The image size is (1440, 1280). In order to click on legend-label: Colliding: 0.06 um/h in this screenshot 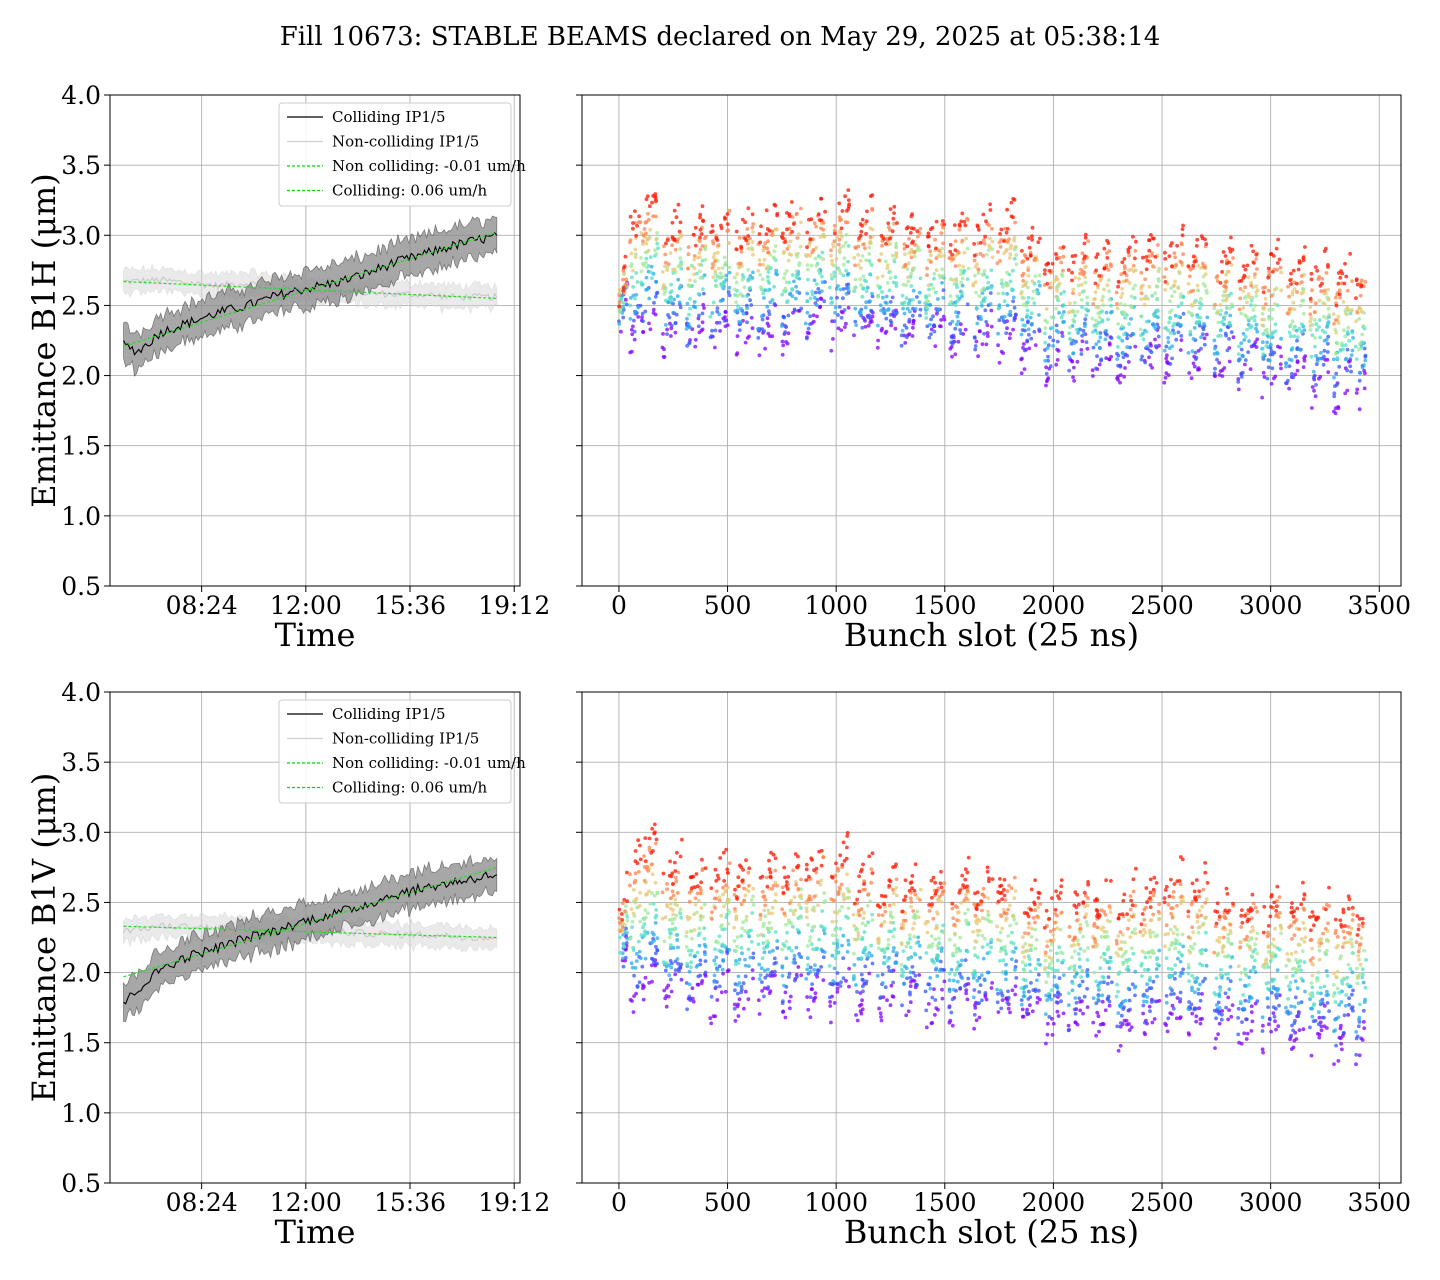, I will do `click(409, 191)`.